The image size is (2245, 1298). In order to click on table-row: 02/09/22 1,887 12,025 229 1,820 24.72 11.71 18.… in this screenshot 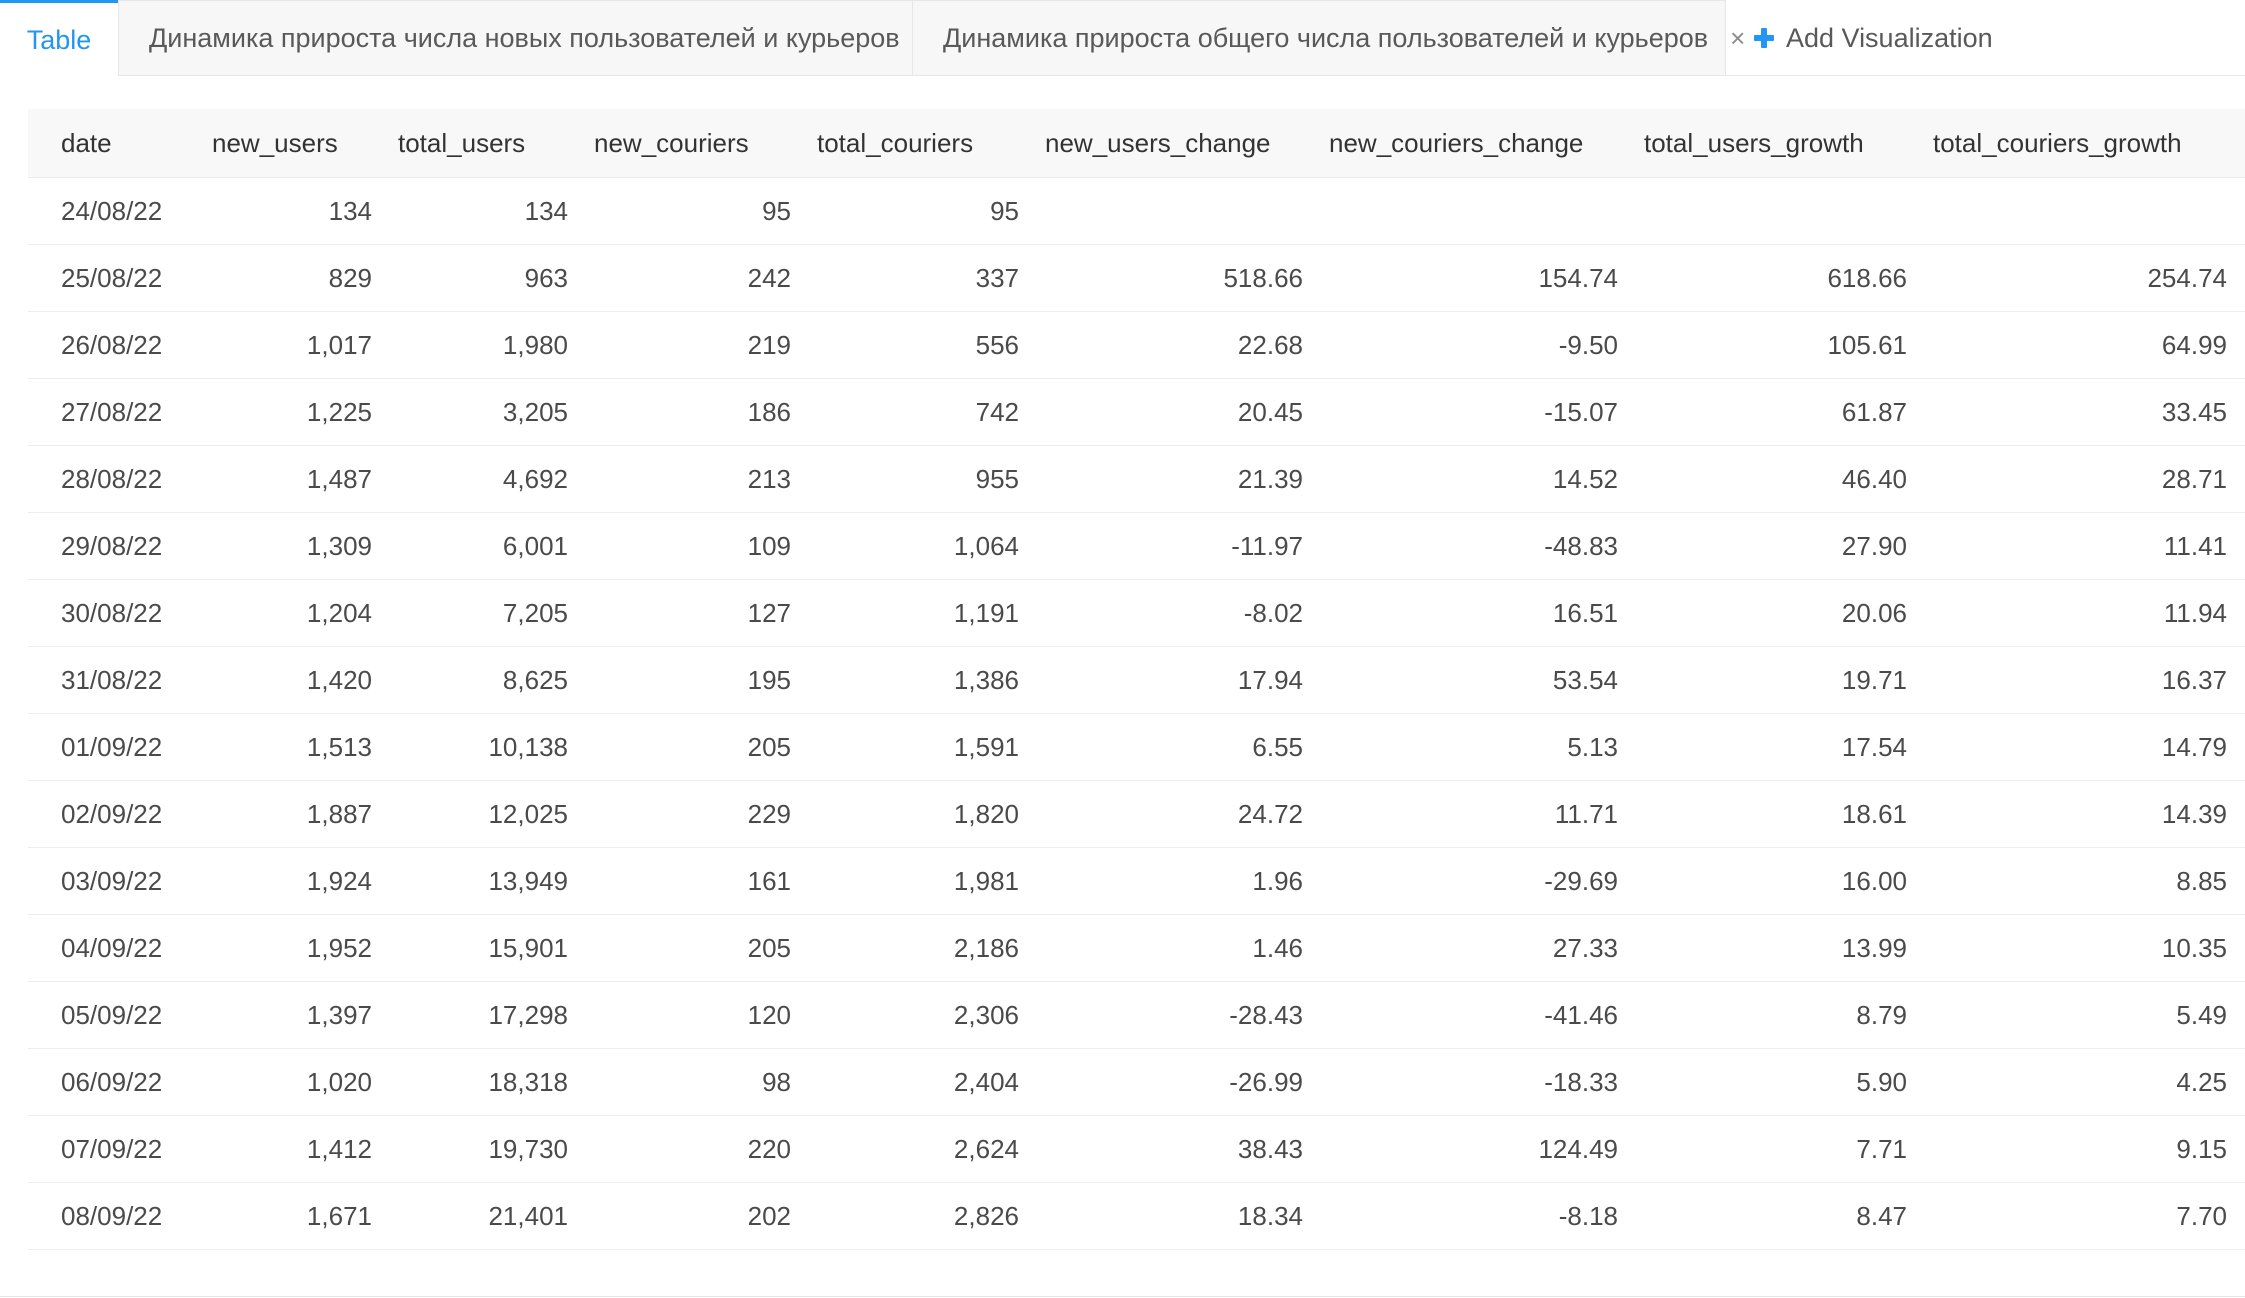, I will do `click(1136, 814)`.